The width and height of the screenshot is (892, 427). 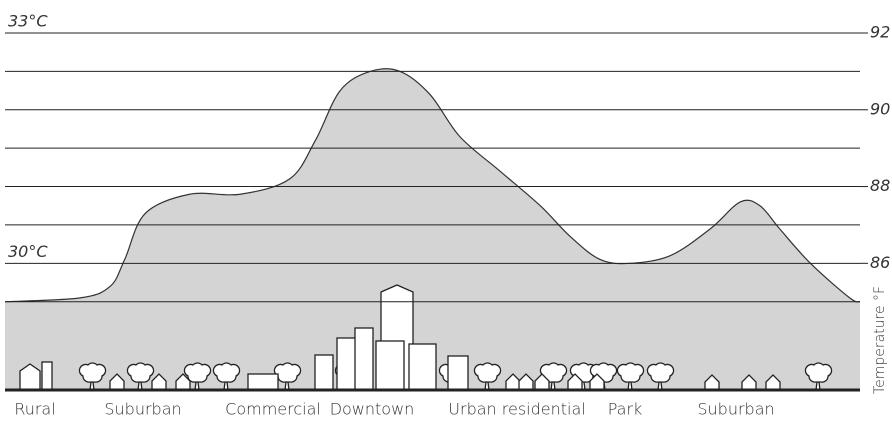 I want to click on region-label: Urban residential, so click(x=516, y=409).